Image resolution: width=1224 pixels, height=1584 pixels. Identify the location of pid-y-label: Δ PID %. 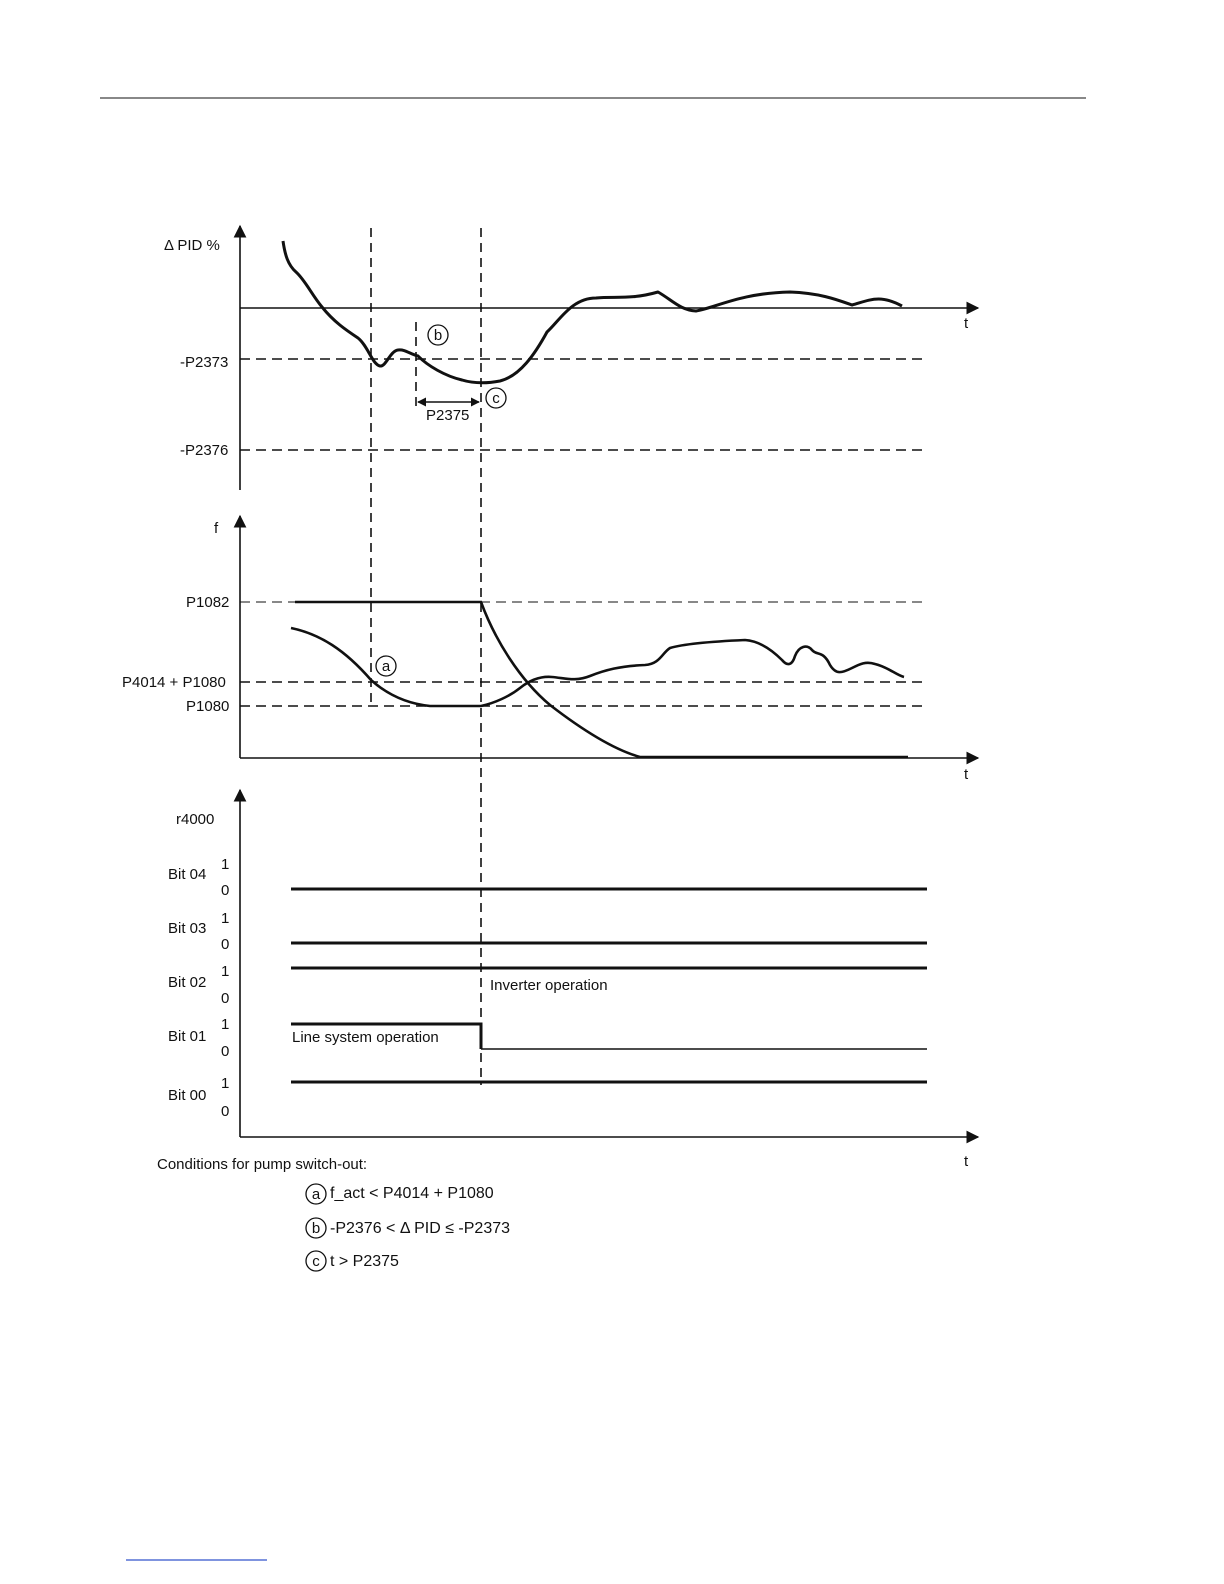
(192, 245).